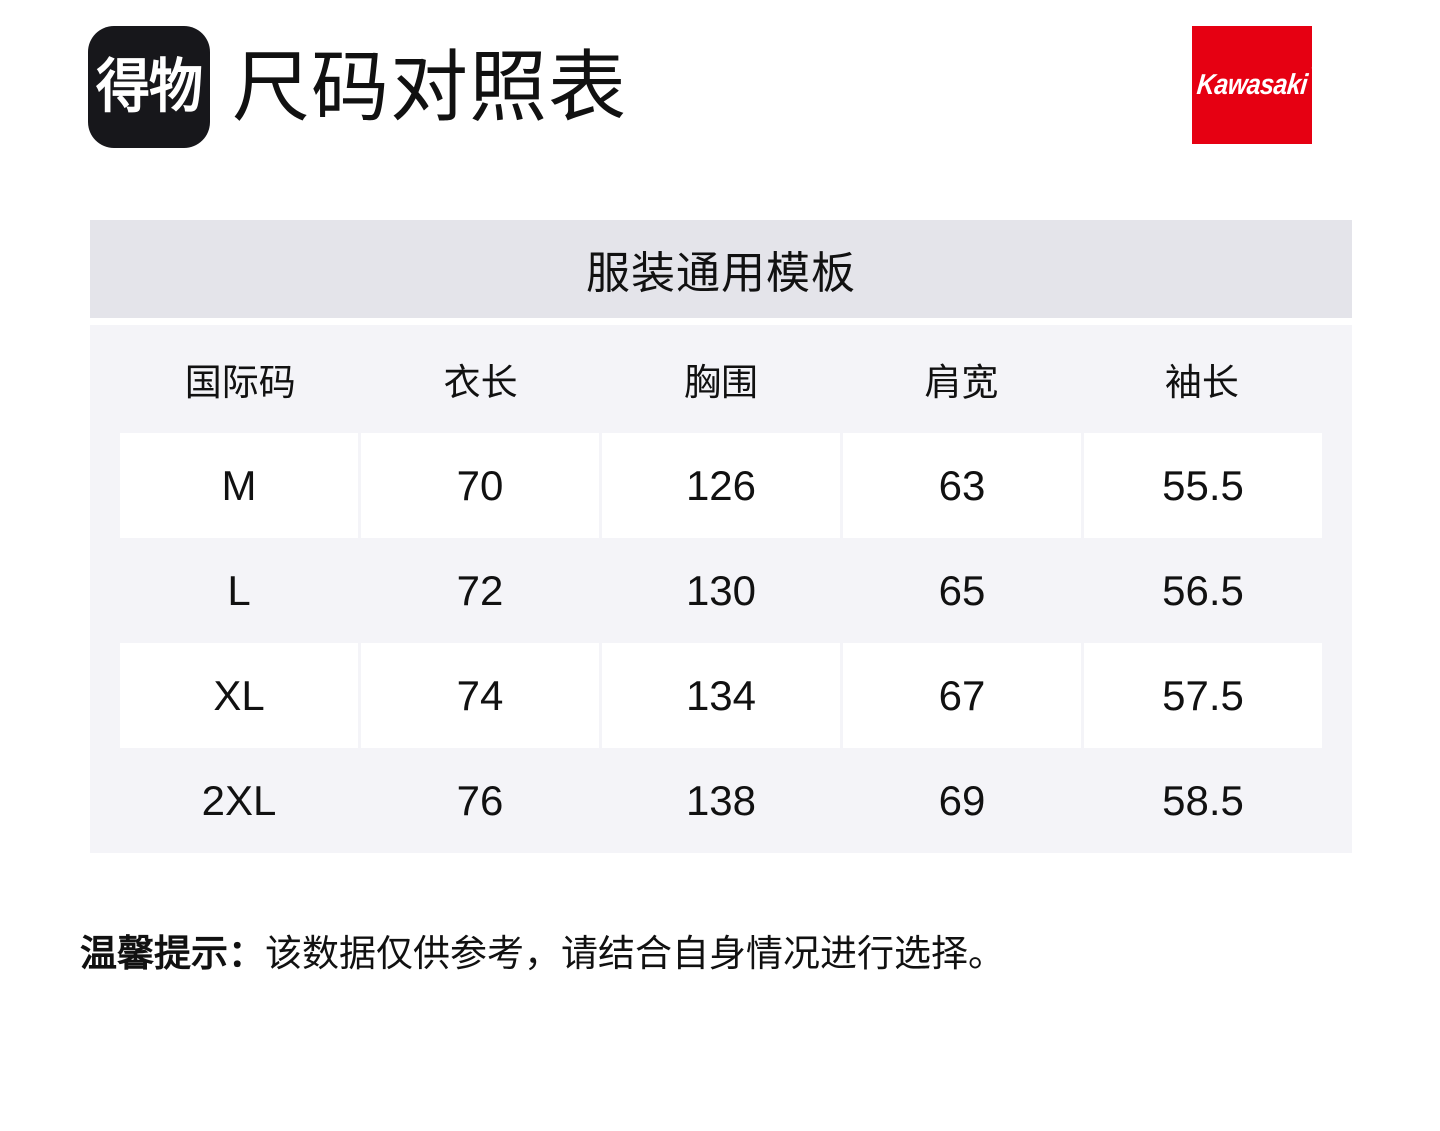 The height and width of the screenshot is (1131, 1440). What do you see at coordinates (239, 800) in the screenshot?
I see `cell-size: 2XL` at bounding box center [239, 800].